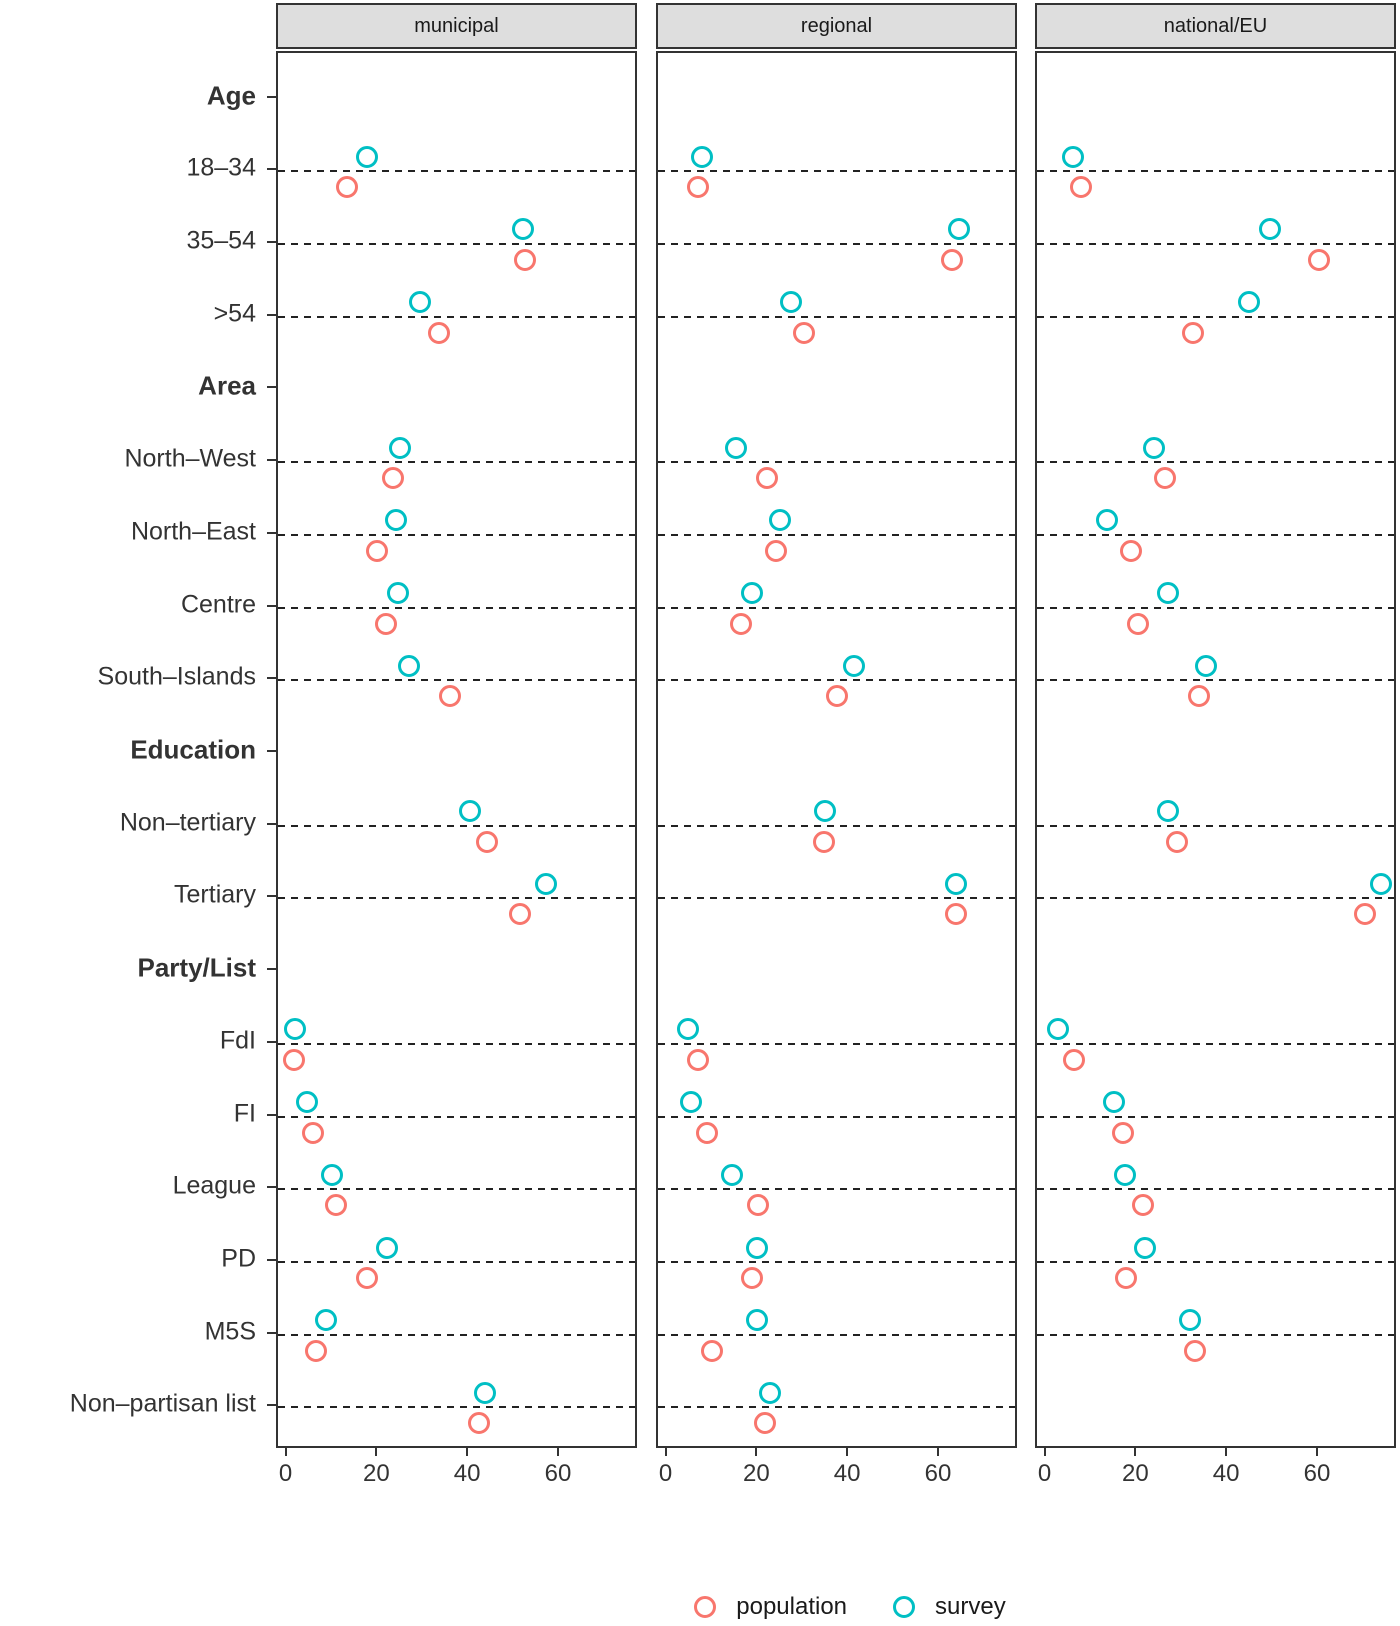  Describe the element at coordinates (193, 749) in the screenshot. I see `y-axis-label-group: Education` at that location.